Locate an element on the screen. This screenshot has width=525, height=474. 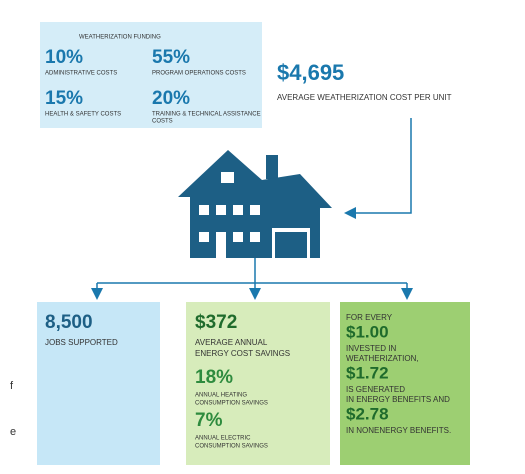
benefits-box is located at coordinates (405, 383).